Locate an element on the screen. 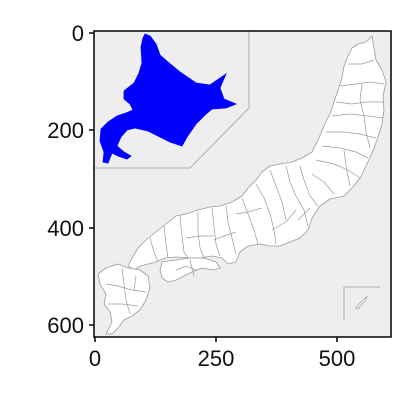 This screenshot has width=412, height=407. okinawa-inset-frame is located at coordinates (361, 303).